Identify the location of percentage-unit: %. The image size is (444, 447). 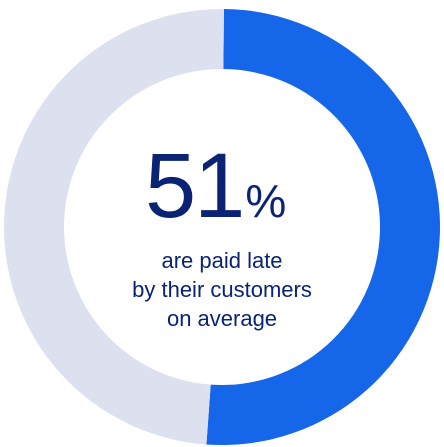
(266, 201).